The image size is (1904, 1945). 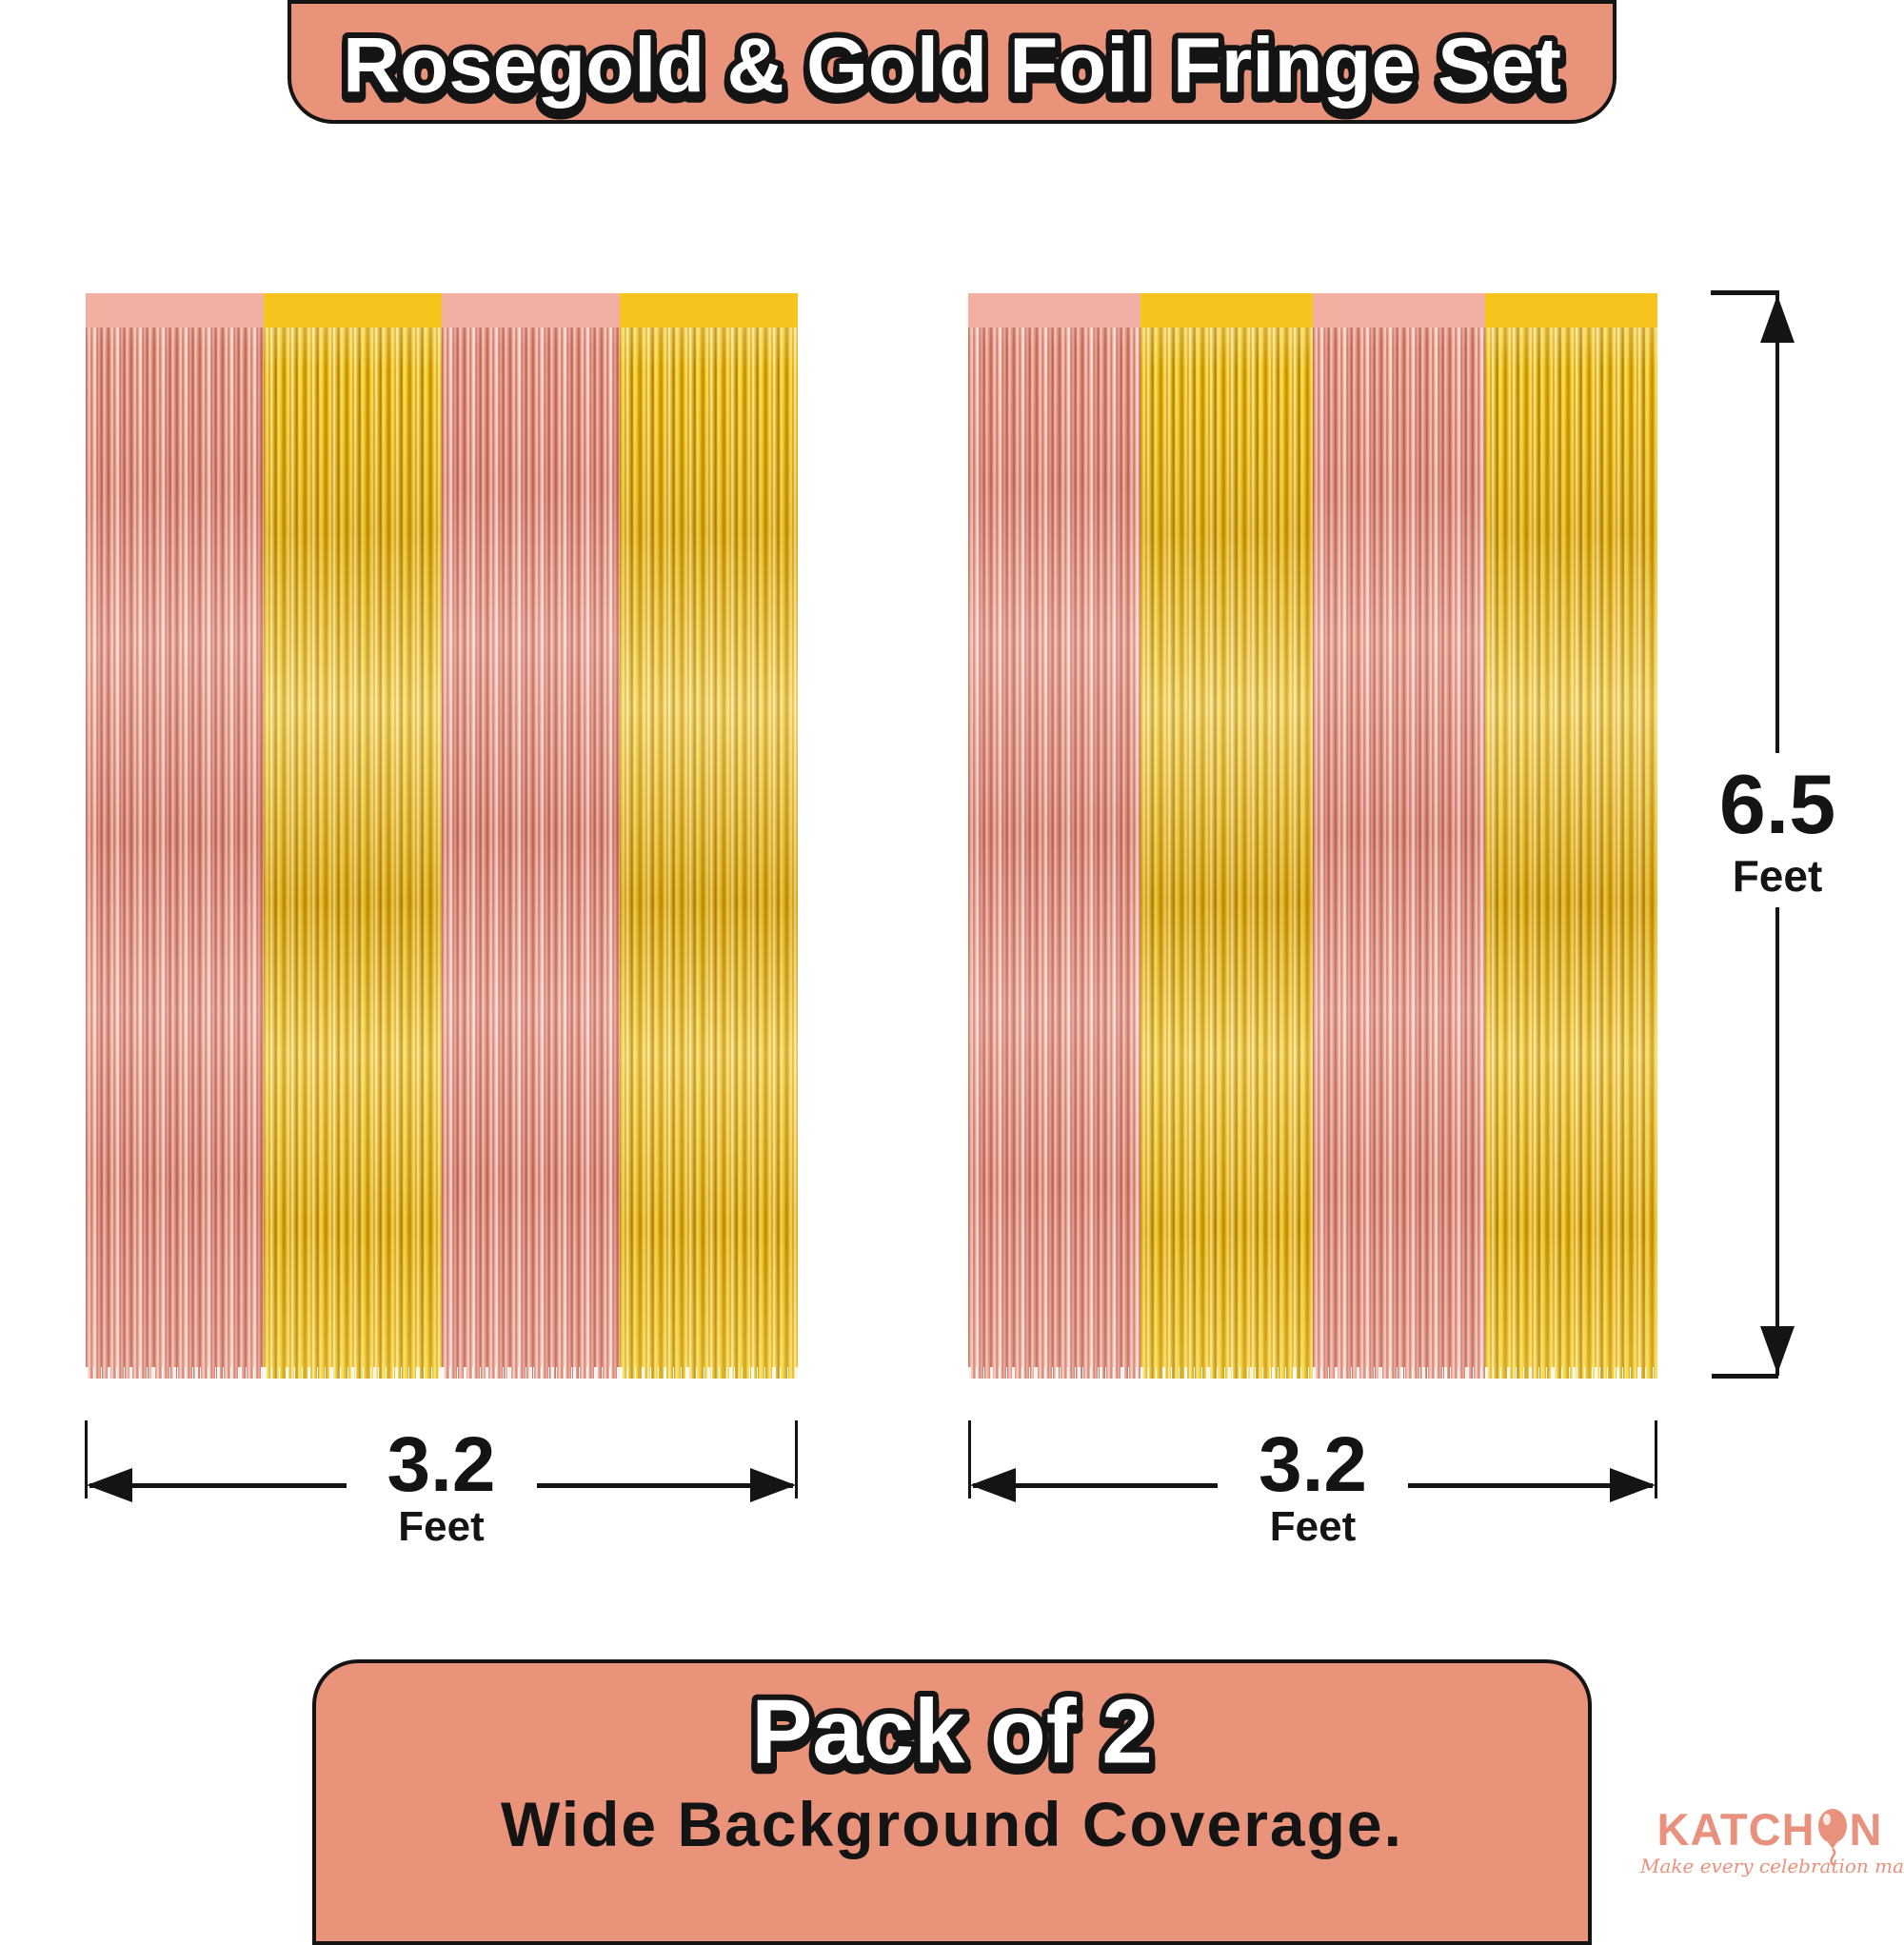 What do you see at coordinates (1777, 319) in the screenshot?
I see `arrow-up-icon` at bounding box center [1777, 319].